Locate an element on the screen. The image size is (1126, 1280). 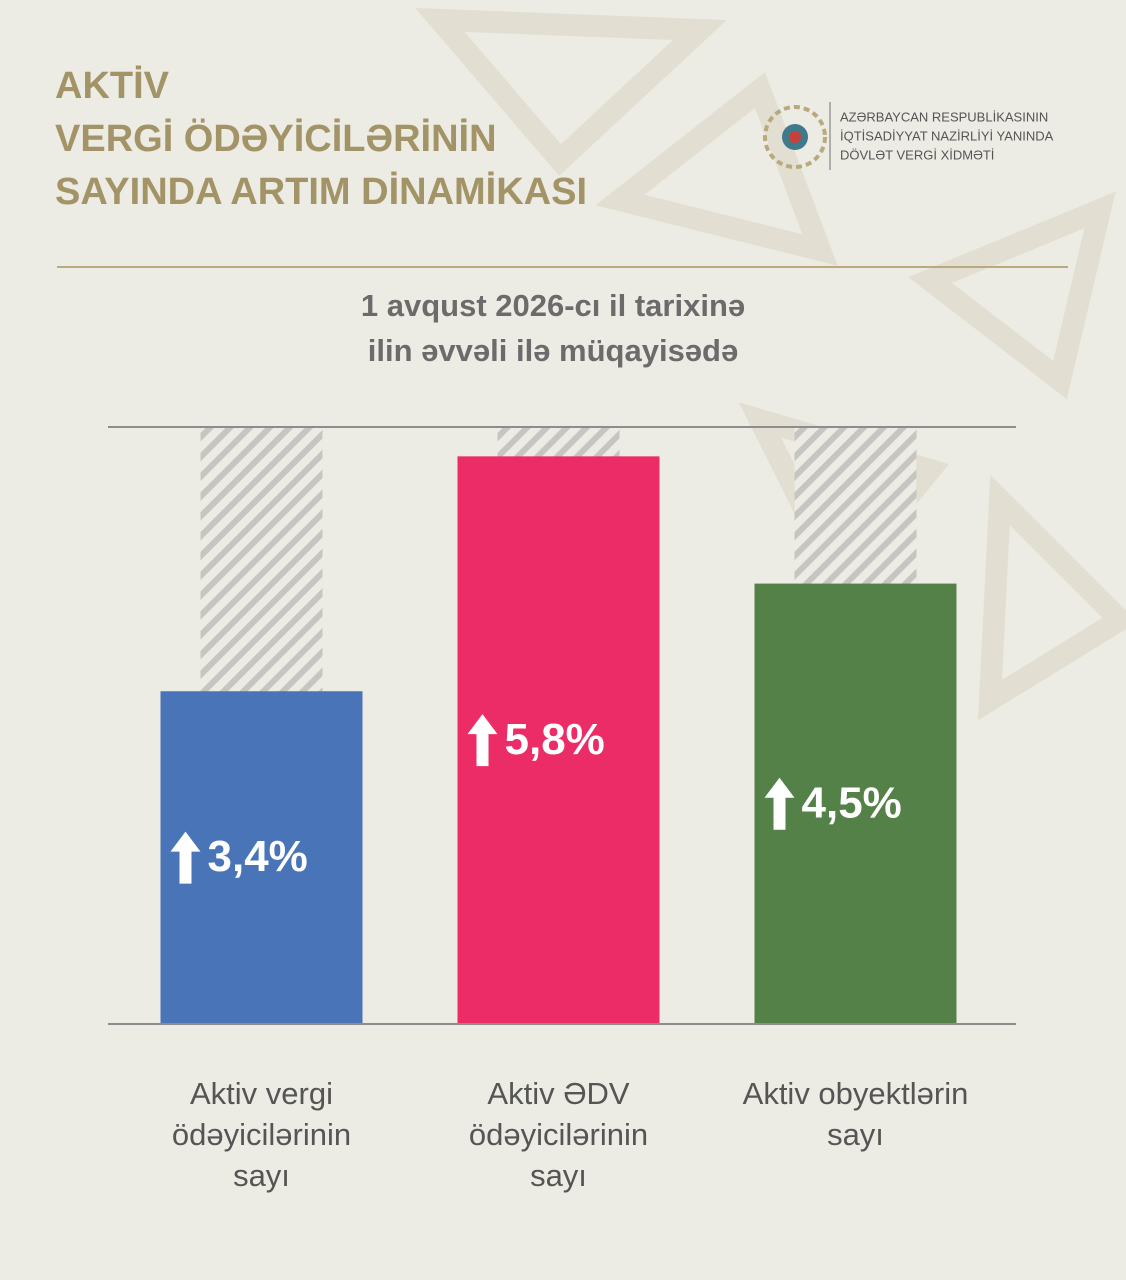
subtitle: ilin əvvəli ilə müqayisədə is located at coordinates (553, 350).